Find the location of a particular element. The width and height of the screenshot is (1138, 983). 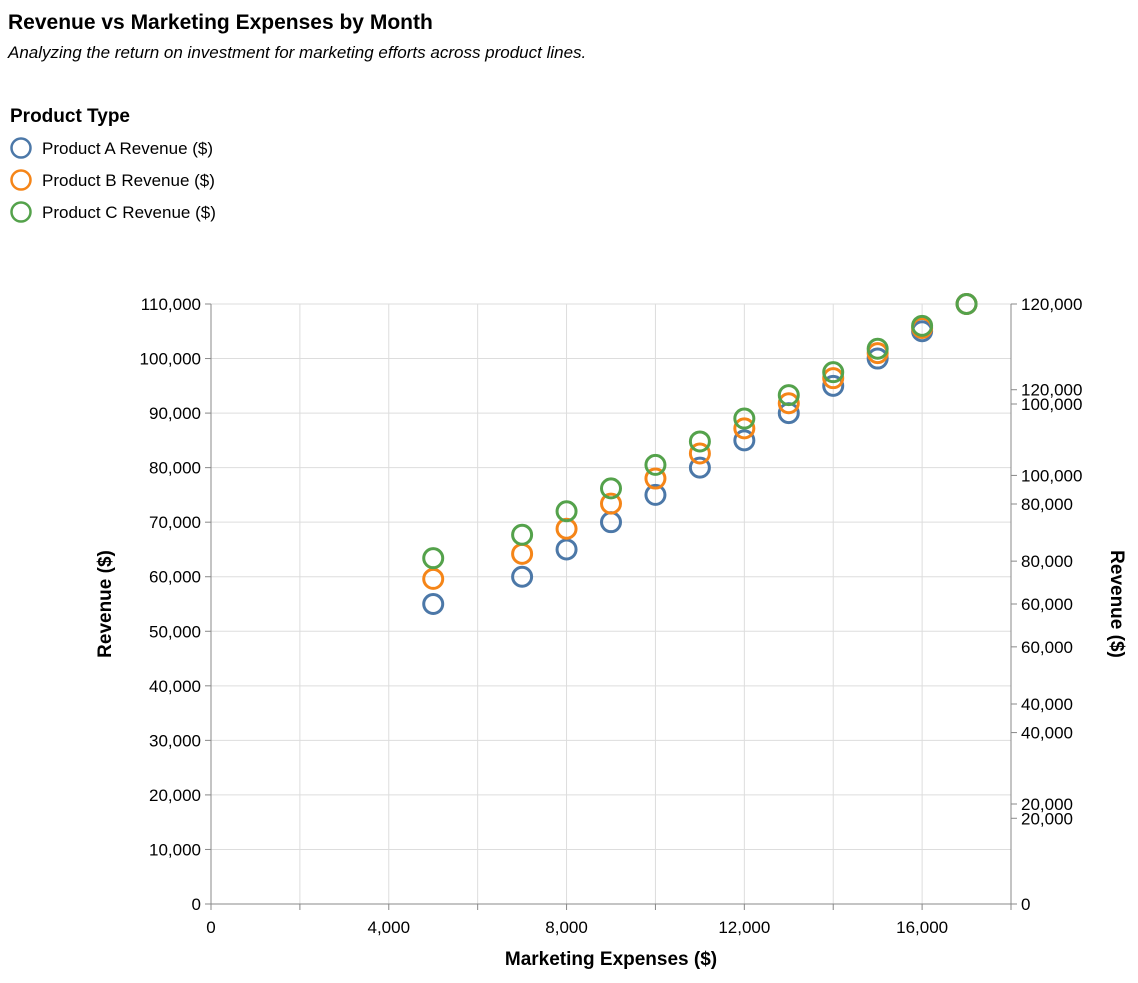

legend-label: Product A Revenue ($) is located at coordinates (127, 148).